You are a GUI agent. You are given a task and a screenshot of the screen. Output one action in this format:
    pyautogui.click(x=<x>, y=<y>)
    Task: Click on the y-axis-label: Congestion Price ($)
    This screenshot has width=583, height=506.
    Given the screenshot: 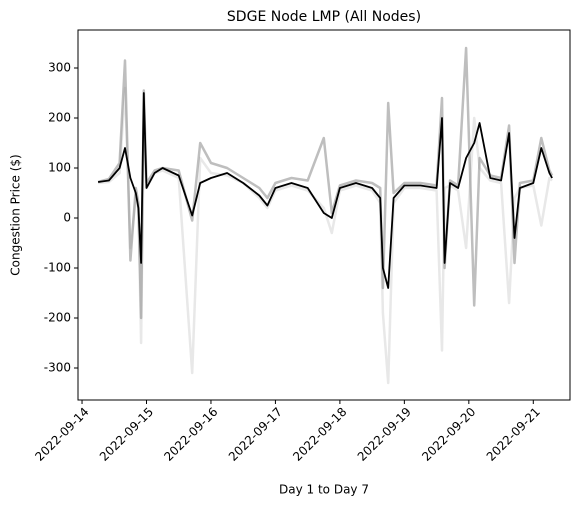 What is the action you would take?
    pyautogui.click(x=16, y=214)
    